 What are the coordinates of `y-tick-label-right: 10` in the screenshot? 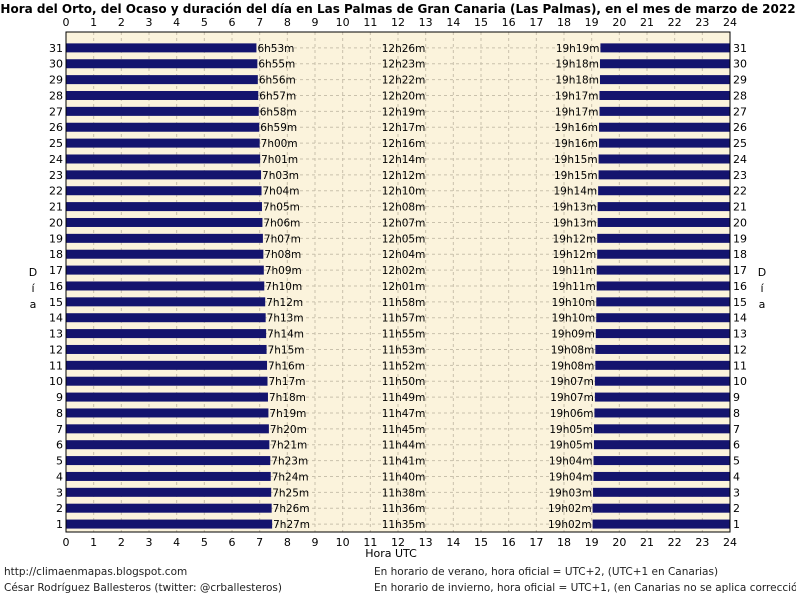 It's located at (740, 381).